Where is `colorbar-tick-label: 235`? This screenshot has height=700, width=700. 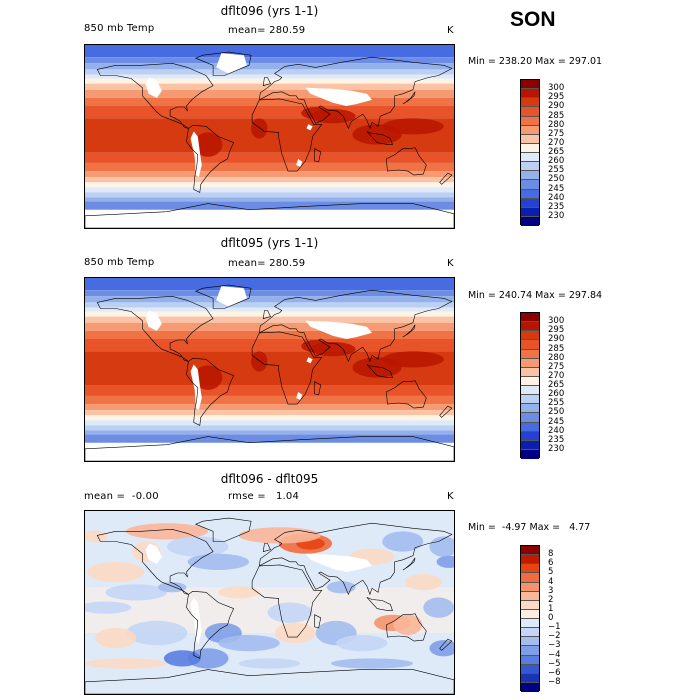 colorbar-tick-label: 235 is located at coordinates (556, 206).